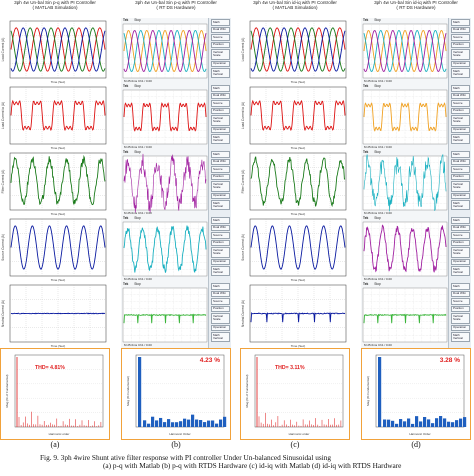 This screenshot has height=476, width=474. What do you see at coordinates (54, 316) in the screenshot?
I see `waveform-plot: Neutral Current (A) Time (Sec)` at bounding box center [54, 316].